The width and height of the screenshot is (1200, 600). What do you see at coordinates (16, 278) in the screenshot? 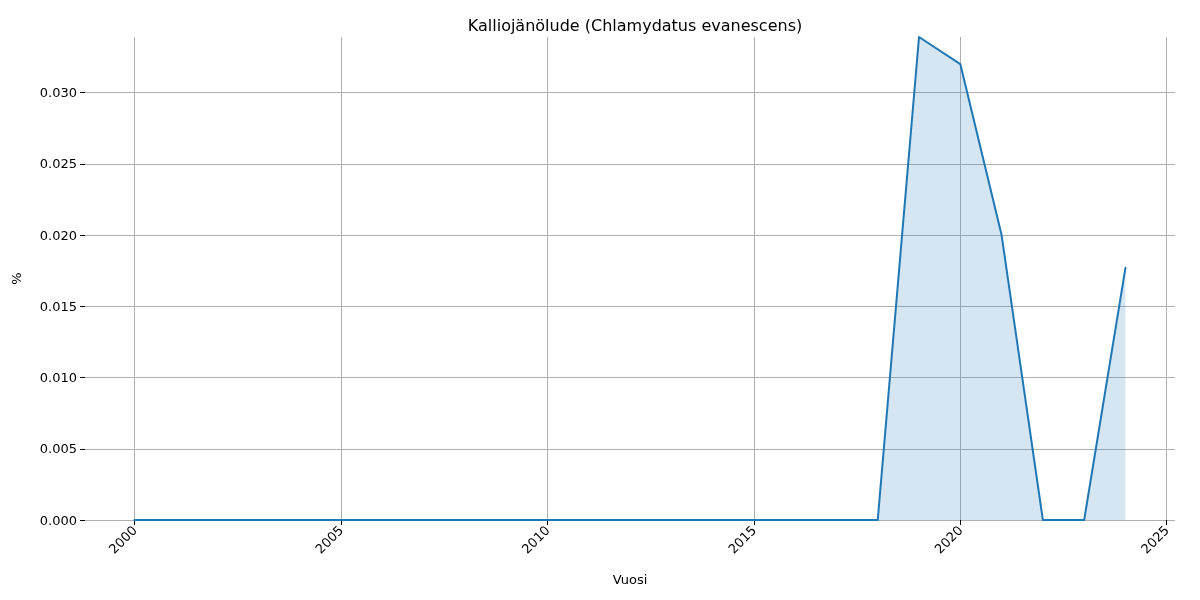
I see `y-axis-title: %` at bounding box center [16, 278].